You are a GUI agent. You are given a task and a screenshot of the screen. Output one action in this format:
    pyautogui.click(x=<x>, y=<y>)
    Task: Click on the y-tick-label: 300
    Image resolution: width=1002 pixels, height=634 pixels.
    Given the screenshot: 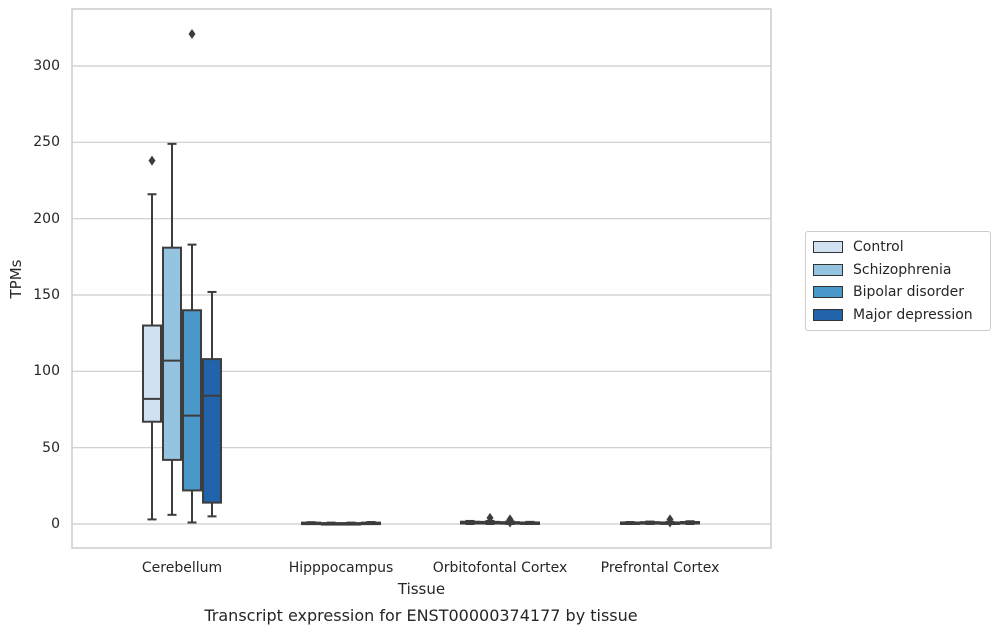 What is the action you would take?
    pyautogui.click(x=46, y=66)
    